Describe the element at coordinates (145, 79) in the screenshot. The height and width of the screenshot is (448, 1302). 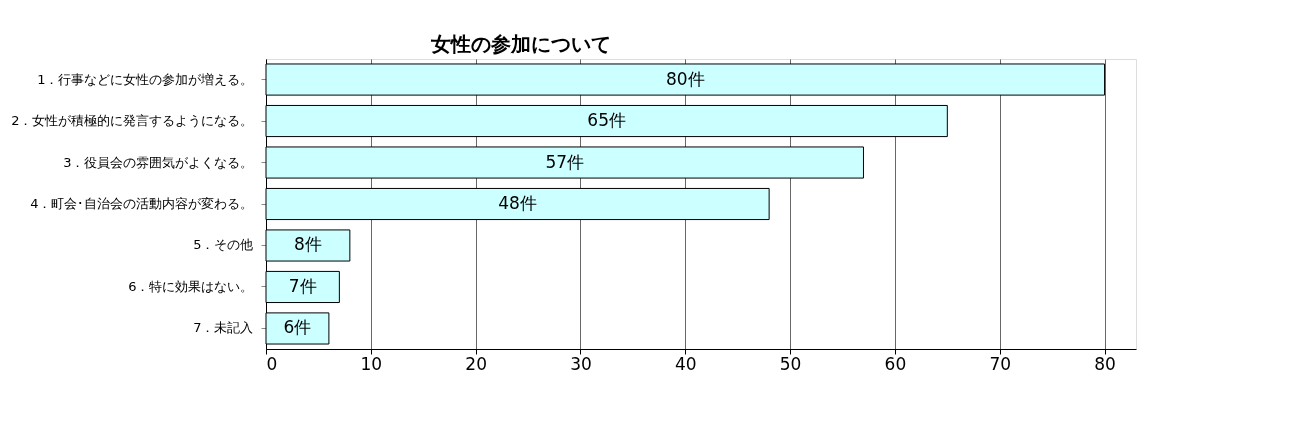
I see `y-tick-label: 1．行事などに女性の参加が増える。` at that location.